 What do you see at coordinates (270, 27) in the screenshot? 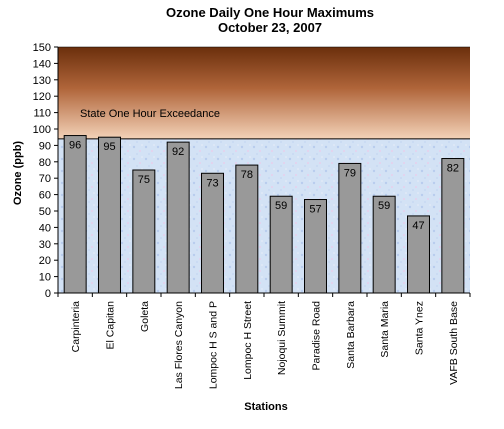
I see `chart-subtitle: October 23, 2007` at bounding box center [270, 27].